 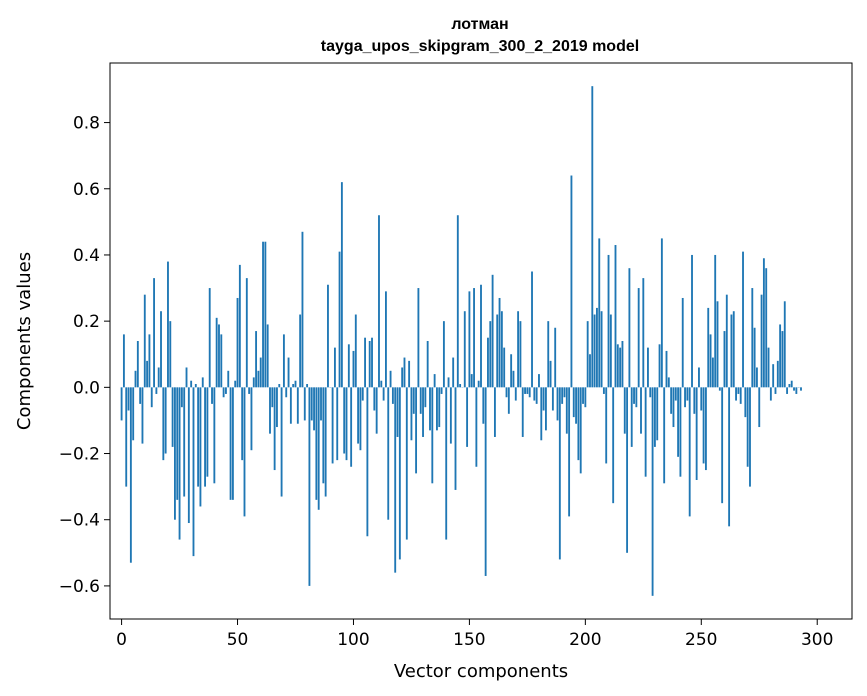 What do you see at coordinates (481, 671) in the screenshot?
I see `x-axis-label: Vector components` at bounding box center [481, 671].